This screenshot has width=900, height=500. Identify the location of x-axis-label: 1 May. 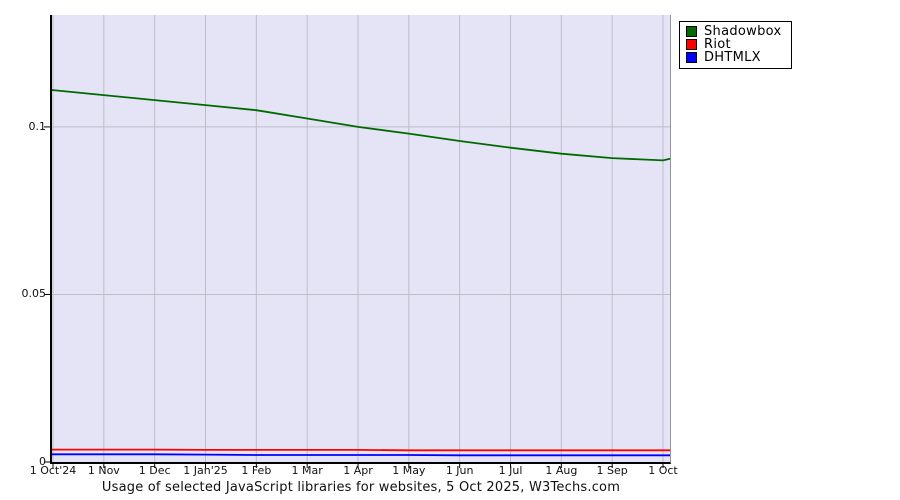
(409, 470).